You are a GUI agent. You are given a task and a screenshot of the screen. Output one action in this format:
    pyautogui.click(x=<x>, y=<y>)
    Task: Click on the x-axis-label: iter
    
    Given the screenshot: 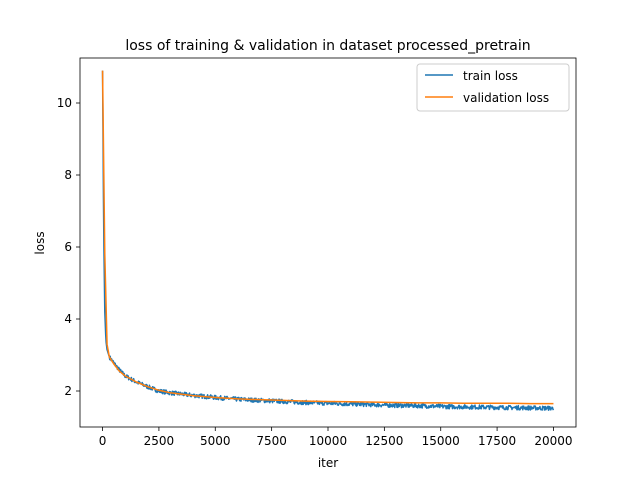 What is the action you would take?
    pyautogui.click(x=328, y=463)
    